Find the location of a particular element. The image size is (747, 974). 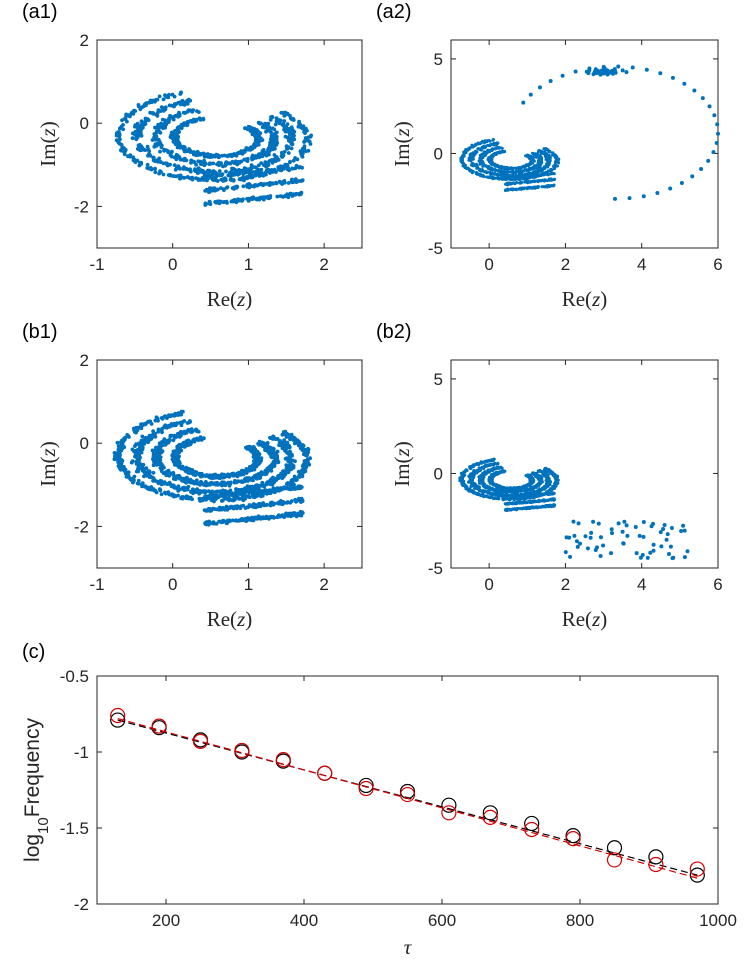

axes-box is located at coordinates (229, 144).